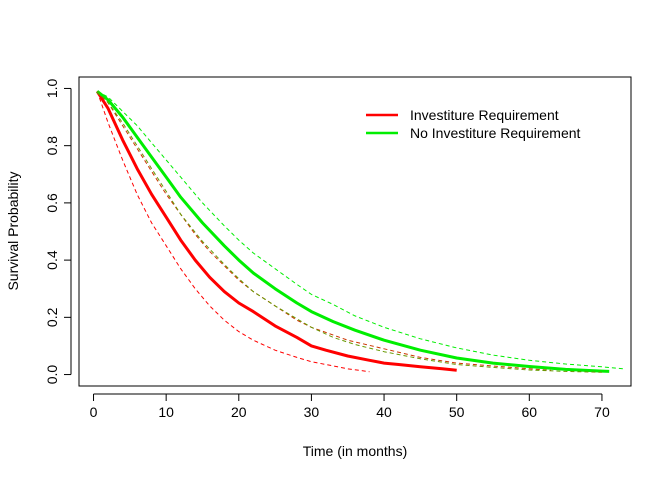 The width and height of the screenshot is (672, 480). Describe the element at coordinates (52, 375) in the screenshot. I see `y-tick-label: 0.0` at that location.